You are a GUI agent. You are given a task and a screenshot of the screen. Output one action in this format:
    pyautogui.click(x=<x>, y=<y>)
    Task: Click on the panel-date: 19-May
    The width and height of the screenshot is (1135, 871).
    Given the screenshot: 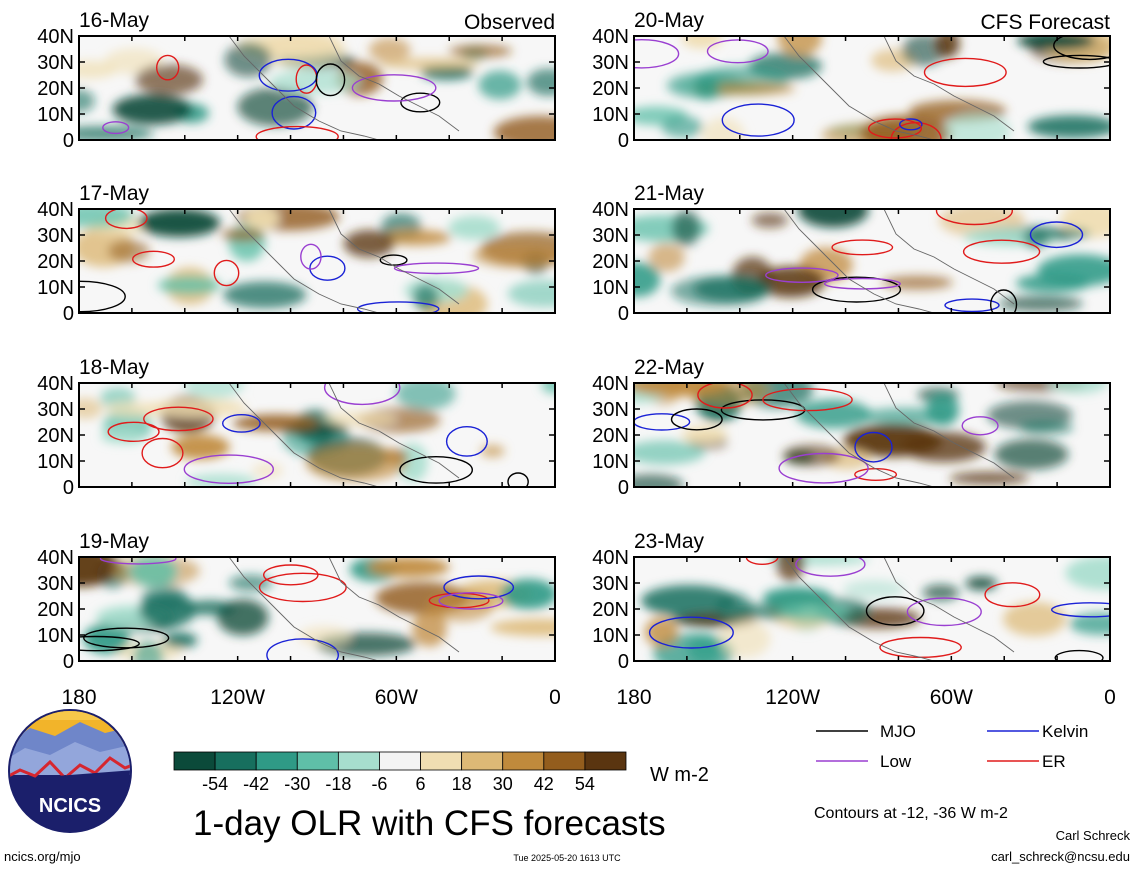 What is the action you would take?
    pyautogui.click(x=114, y=541)
    